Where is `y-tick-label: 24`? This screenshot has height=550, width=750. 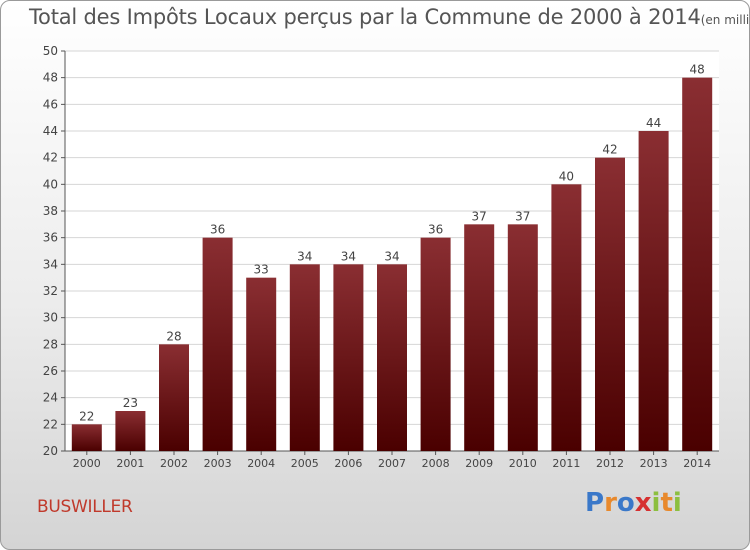
y-tick-label: 24 is located at coordinates (50, 398).